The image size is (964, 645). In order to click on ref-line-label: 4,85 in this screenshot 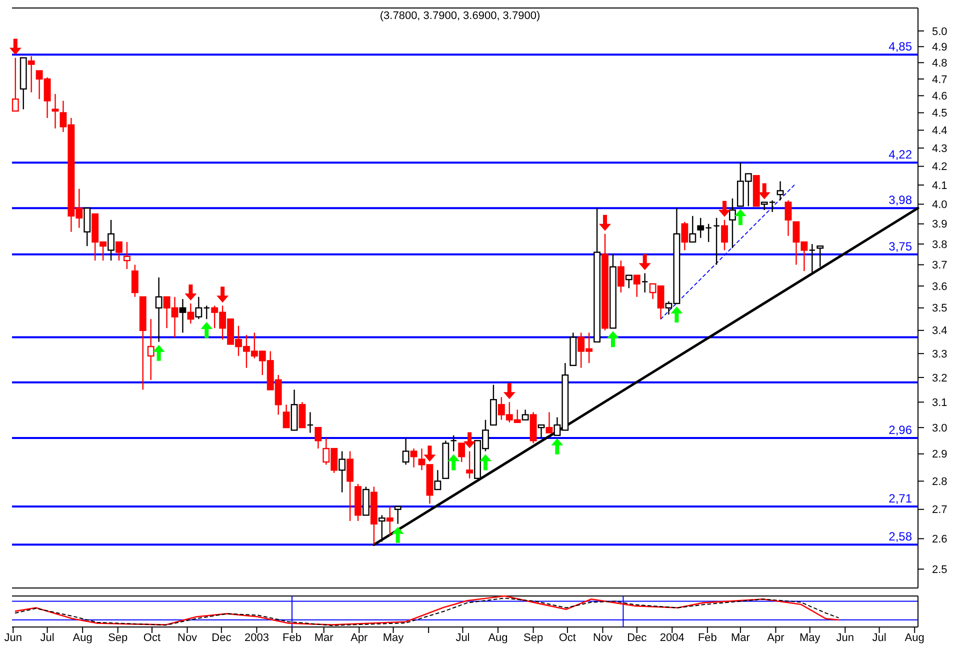, I will do `click(900, 47)`.